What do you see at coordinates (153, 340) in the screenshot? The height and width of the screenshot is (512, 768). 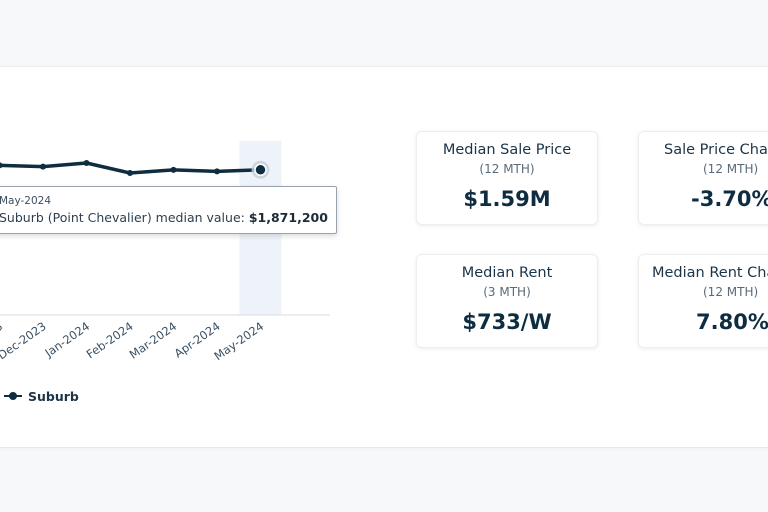 I see `x-tick-label: Mar-2024` at bounding box center [153, 340].